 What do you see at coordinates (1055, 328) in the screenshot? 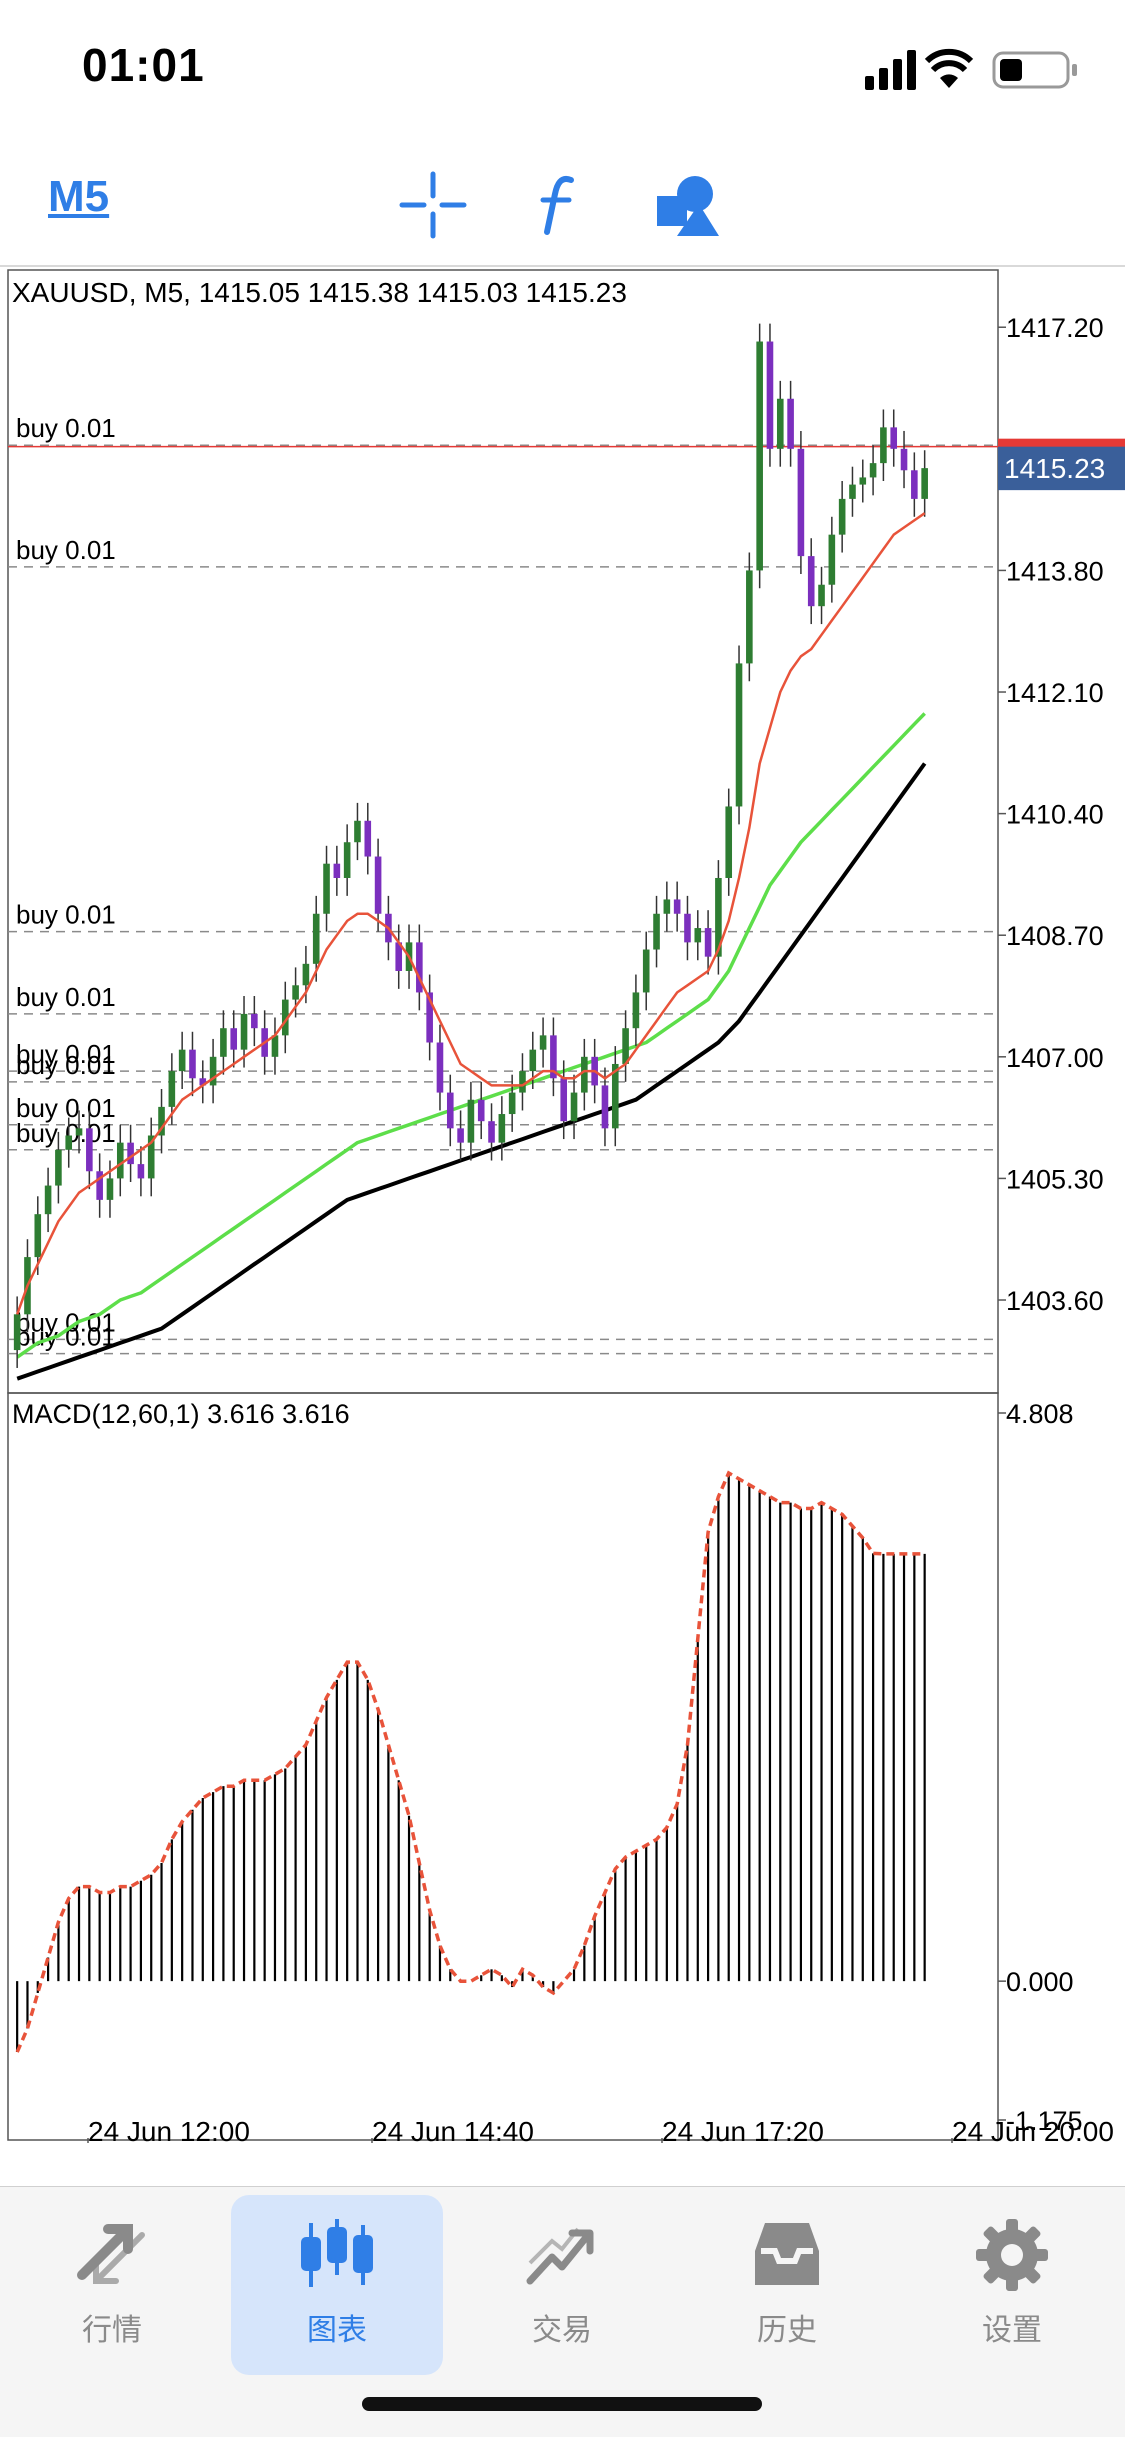
I see `price-axis-label: 1417.20` at bounding box center [1055, 328].